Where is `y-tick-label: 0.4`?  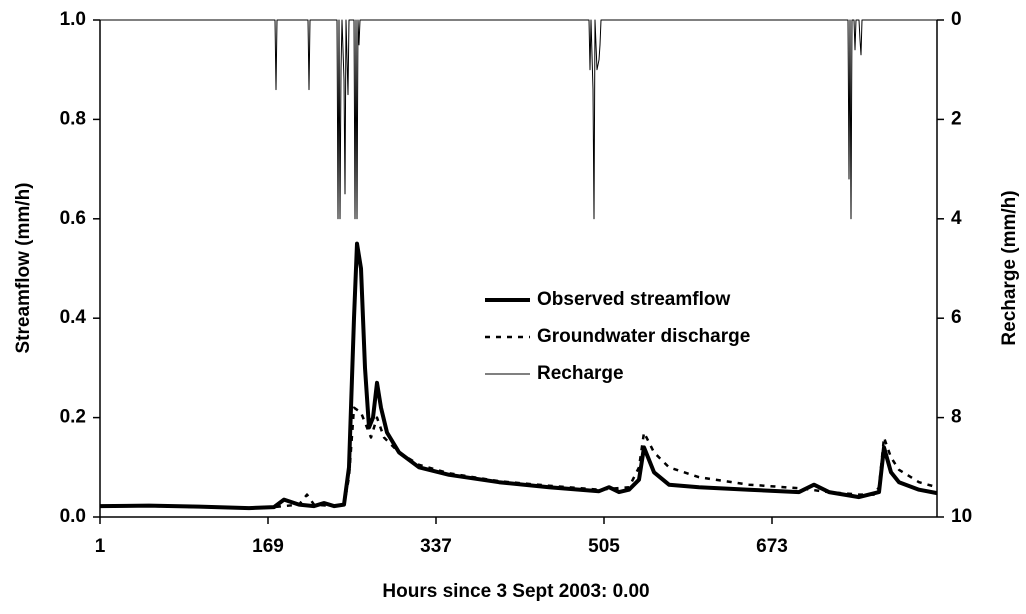 y-tick-label: 0.4 is located at coordinates (73, 317).